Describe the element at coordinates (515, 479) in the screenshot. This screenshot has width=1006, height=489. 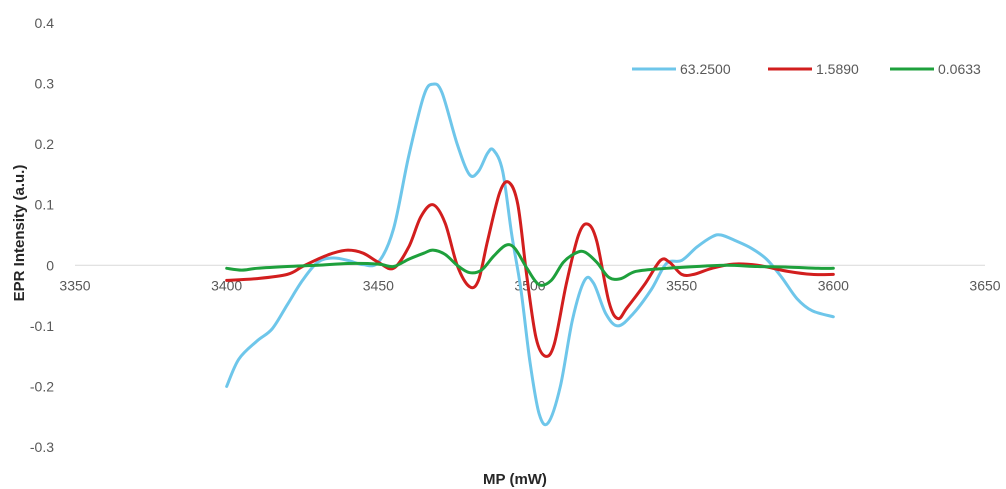
I see `x-axis-title: MP (mW)` at that location.